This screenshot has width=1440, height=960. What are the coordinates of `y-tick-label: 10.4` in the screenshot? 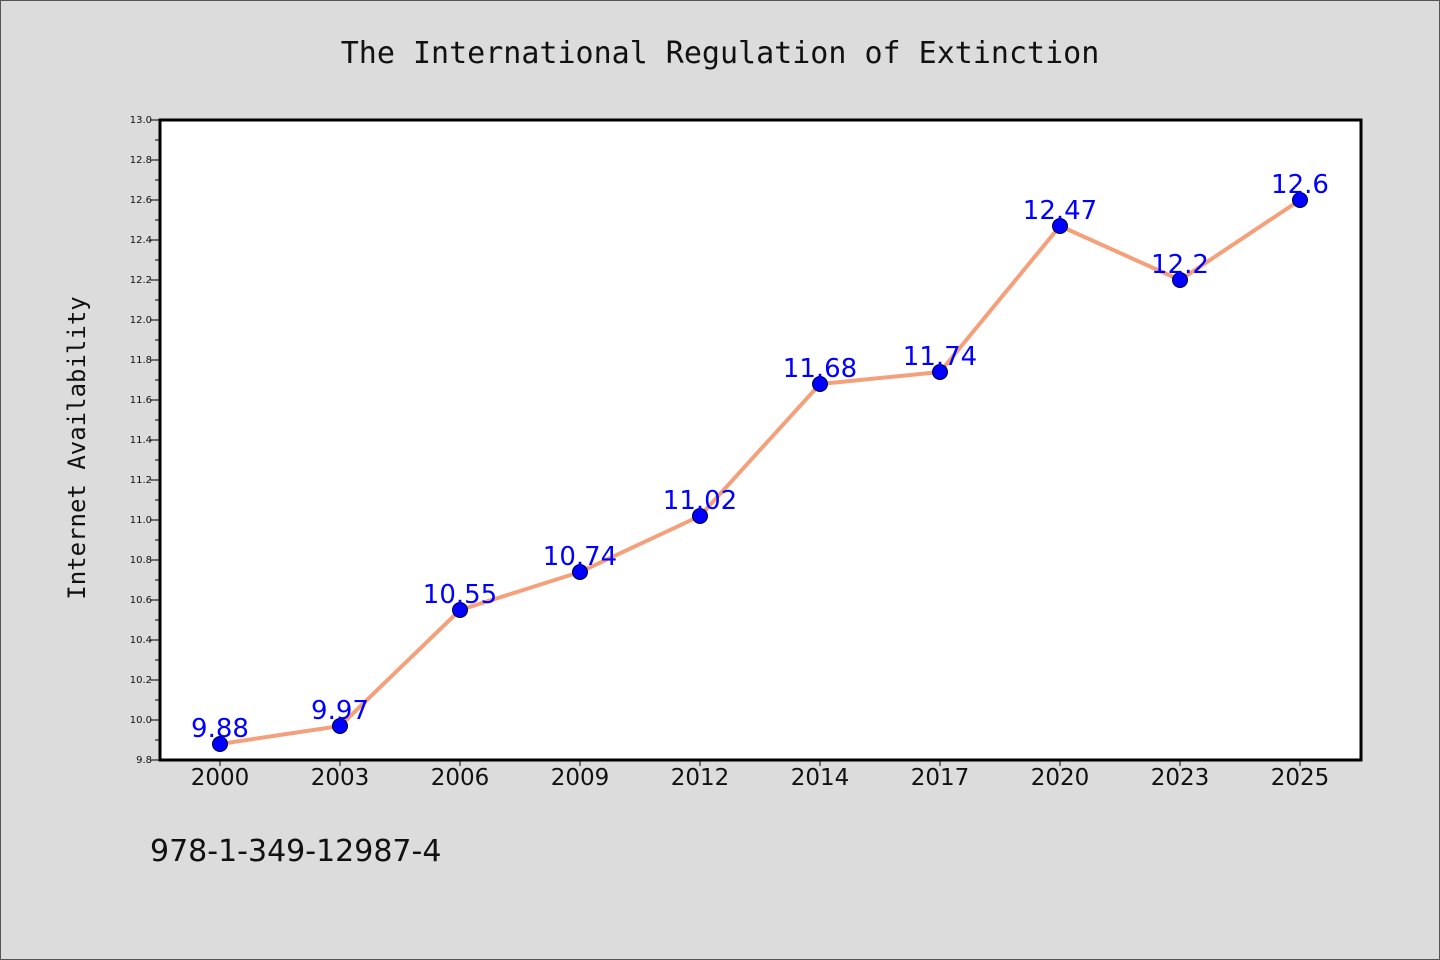 It's located at (141, 640).